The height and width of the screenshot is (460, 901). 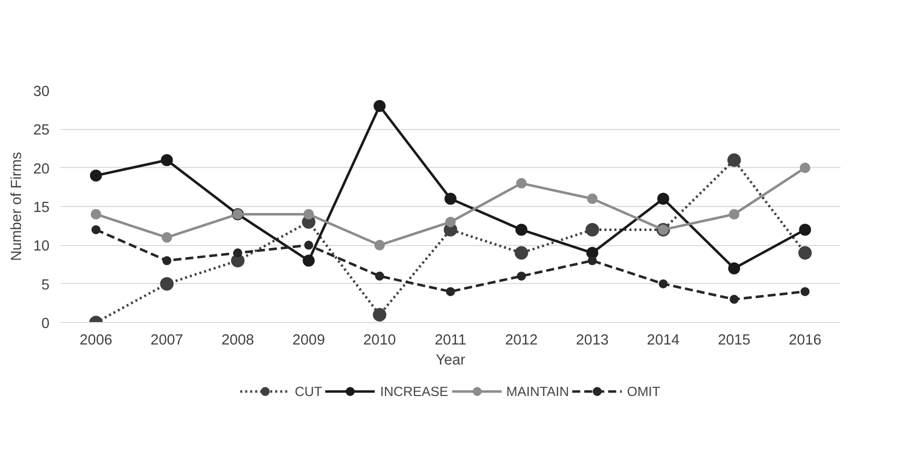 What do you see at coordinates (805, 340) in the screenshot?
I see `x-tick-label: 2016` at bounding box center [805, 340].